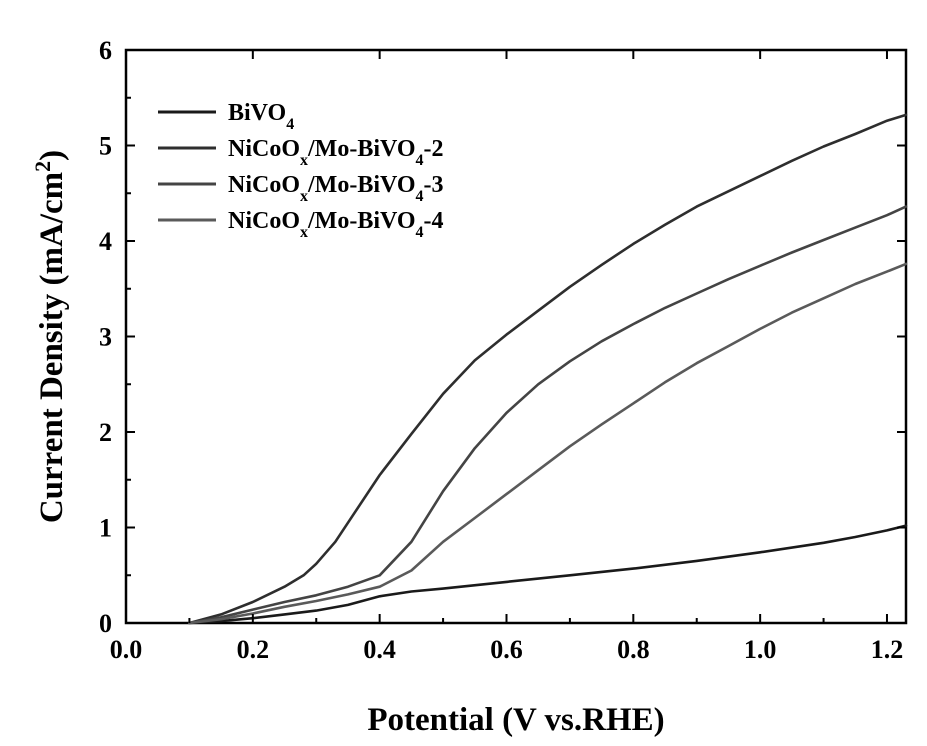 This screenshot has height=746, width=927. Describe the element at coordinates (261, 116) in the screenshot. I see `legend-label: BiVO4` at that location.